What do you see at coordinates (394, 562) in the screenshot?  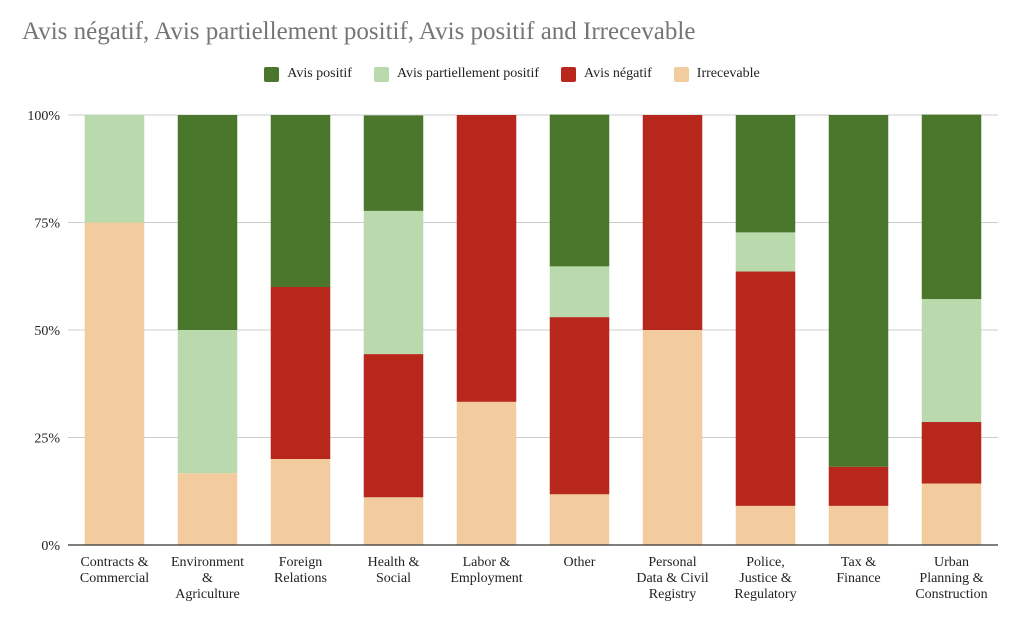 I see `x-tick-label: Health &` at bounding box center [394, 562].